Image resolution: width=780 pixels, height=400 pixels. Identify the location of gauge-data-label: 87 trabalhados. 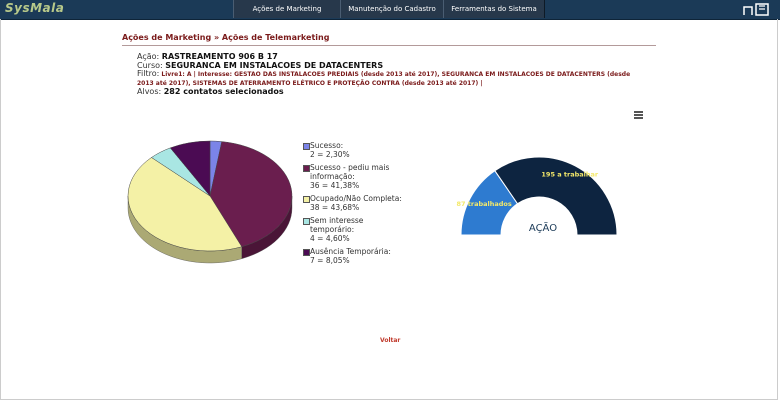
(483, 204).